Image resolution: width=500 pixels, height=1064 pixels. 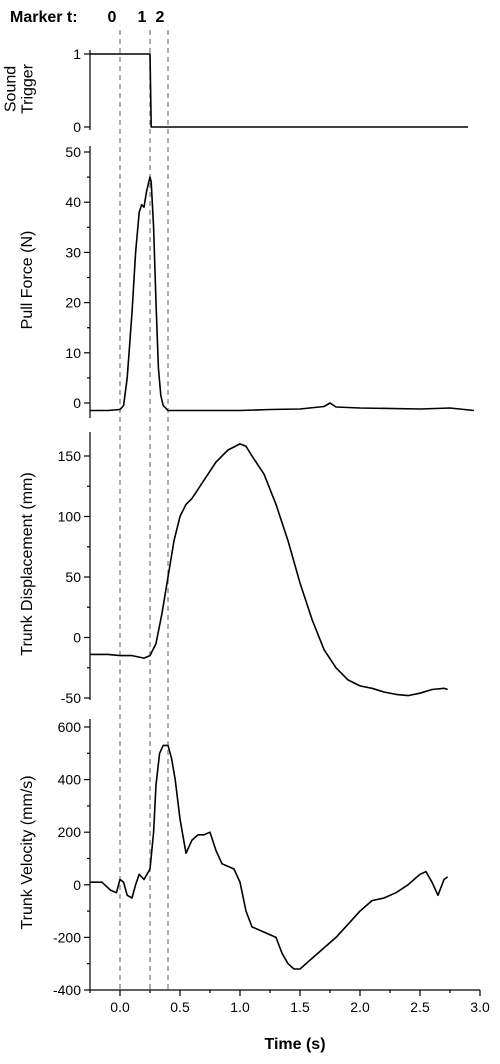 I want to click on y-tick-label-force-5: 50, so click(x=73, y=152).